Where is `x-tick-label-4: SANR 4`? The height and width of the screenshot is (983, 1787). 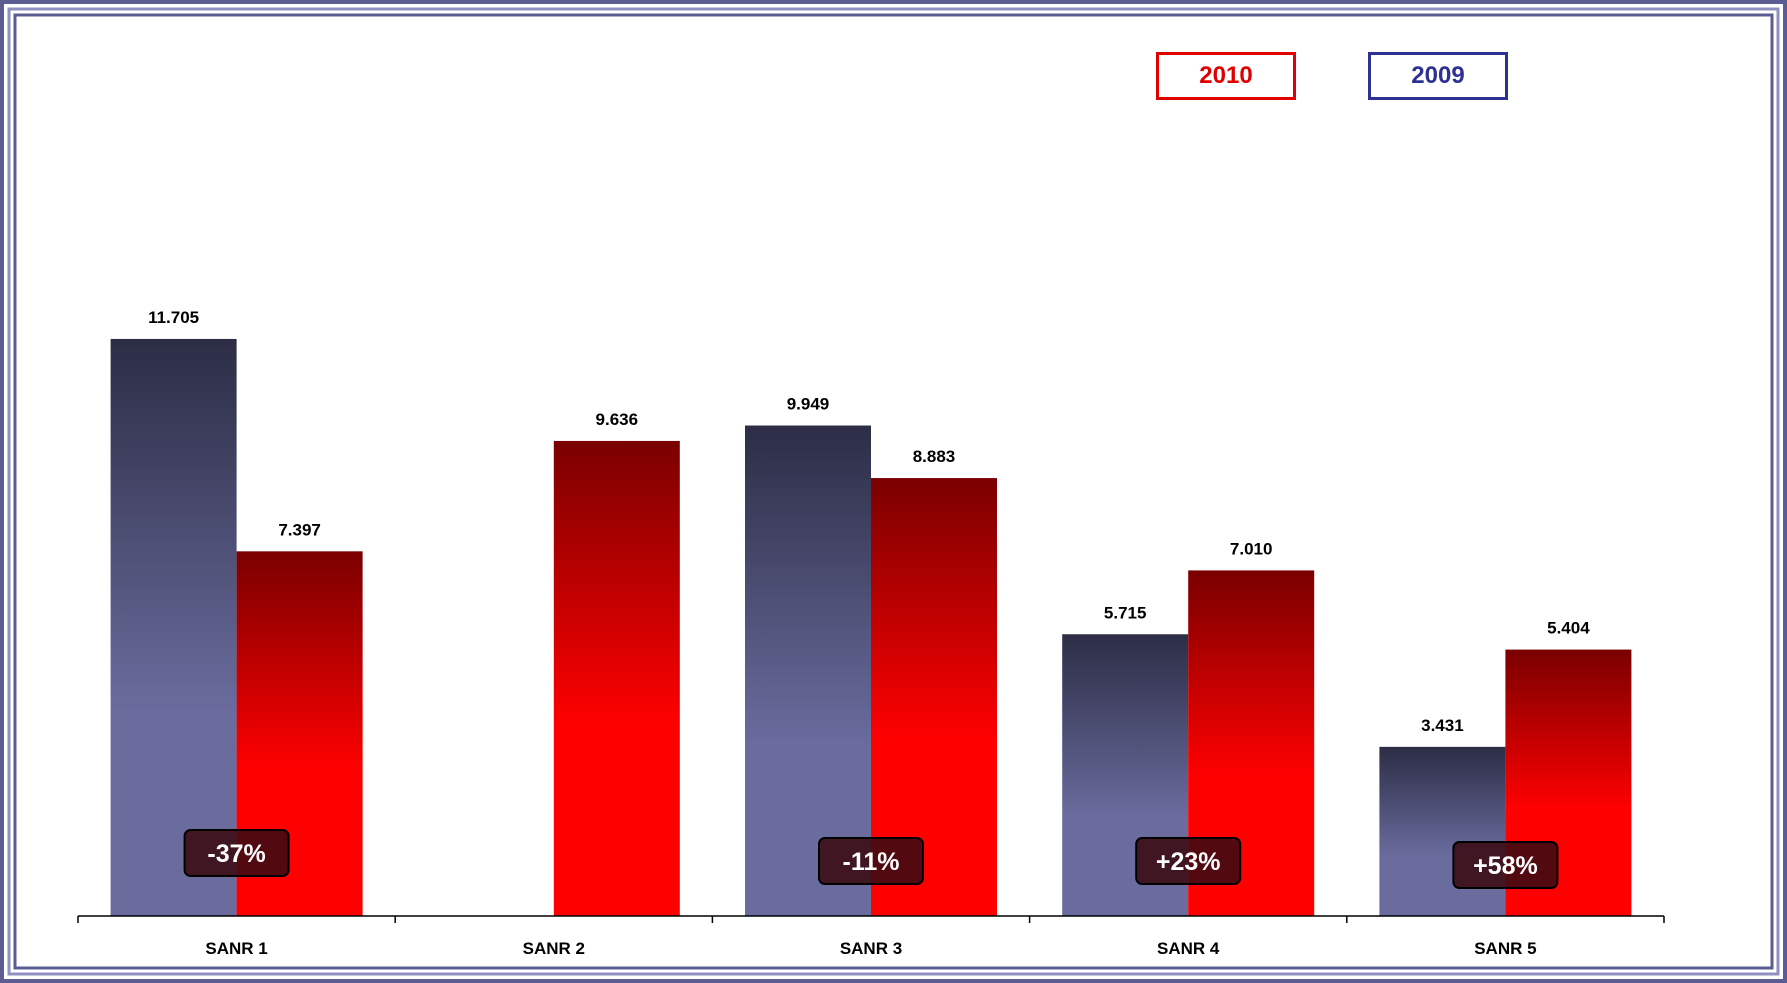 x-tick-label-4: SANR 4 is located at coordinates (1188, 948).